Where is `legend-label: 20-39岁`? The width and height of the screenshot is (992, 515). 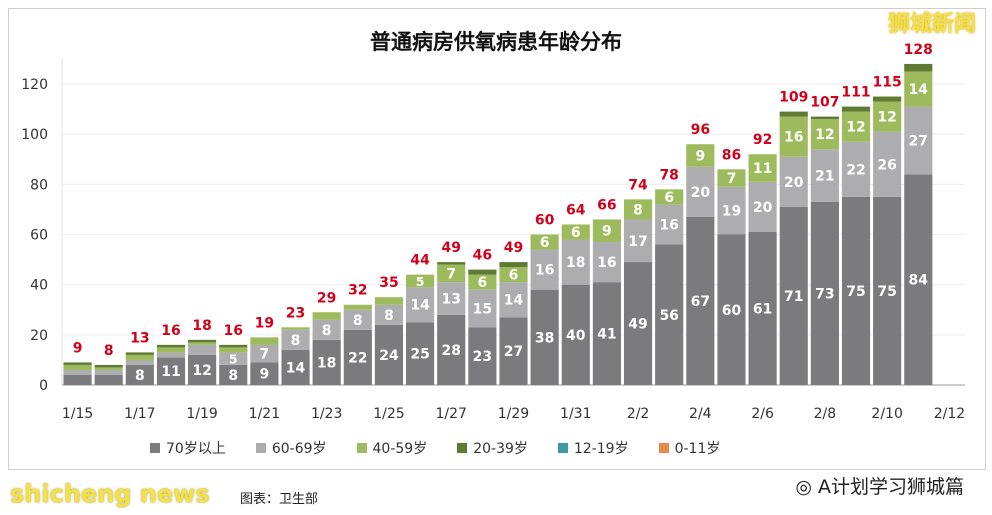 legend-label: 20-39岁 is located at coordinates (500, 449).